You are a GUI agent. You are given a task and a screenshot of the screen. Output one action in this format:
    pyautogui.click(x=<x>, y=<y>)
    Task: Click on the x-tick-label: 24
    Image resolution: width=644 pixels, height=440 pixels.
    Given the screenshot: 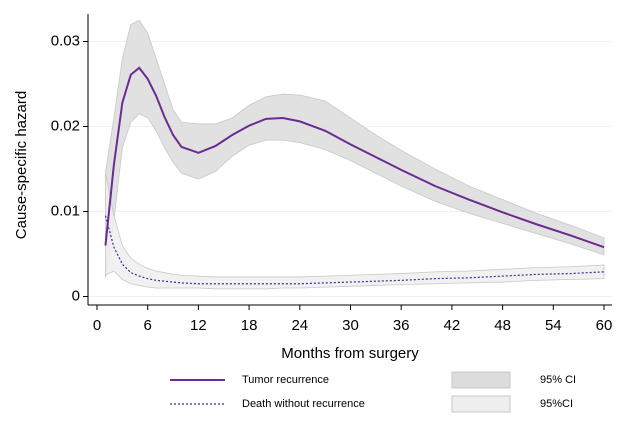 What is the action you would take?
    pyautogui.click(x=299, y=325)
    